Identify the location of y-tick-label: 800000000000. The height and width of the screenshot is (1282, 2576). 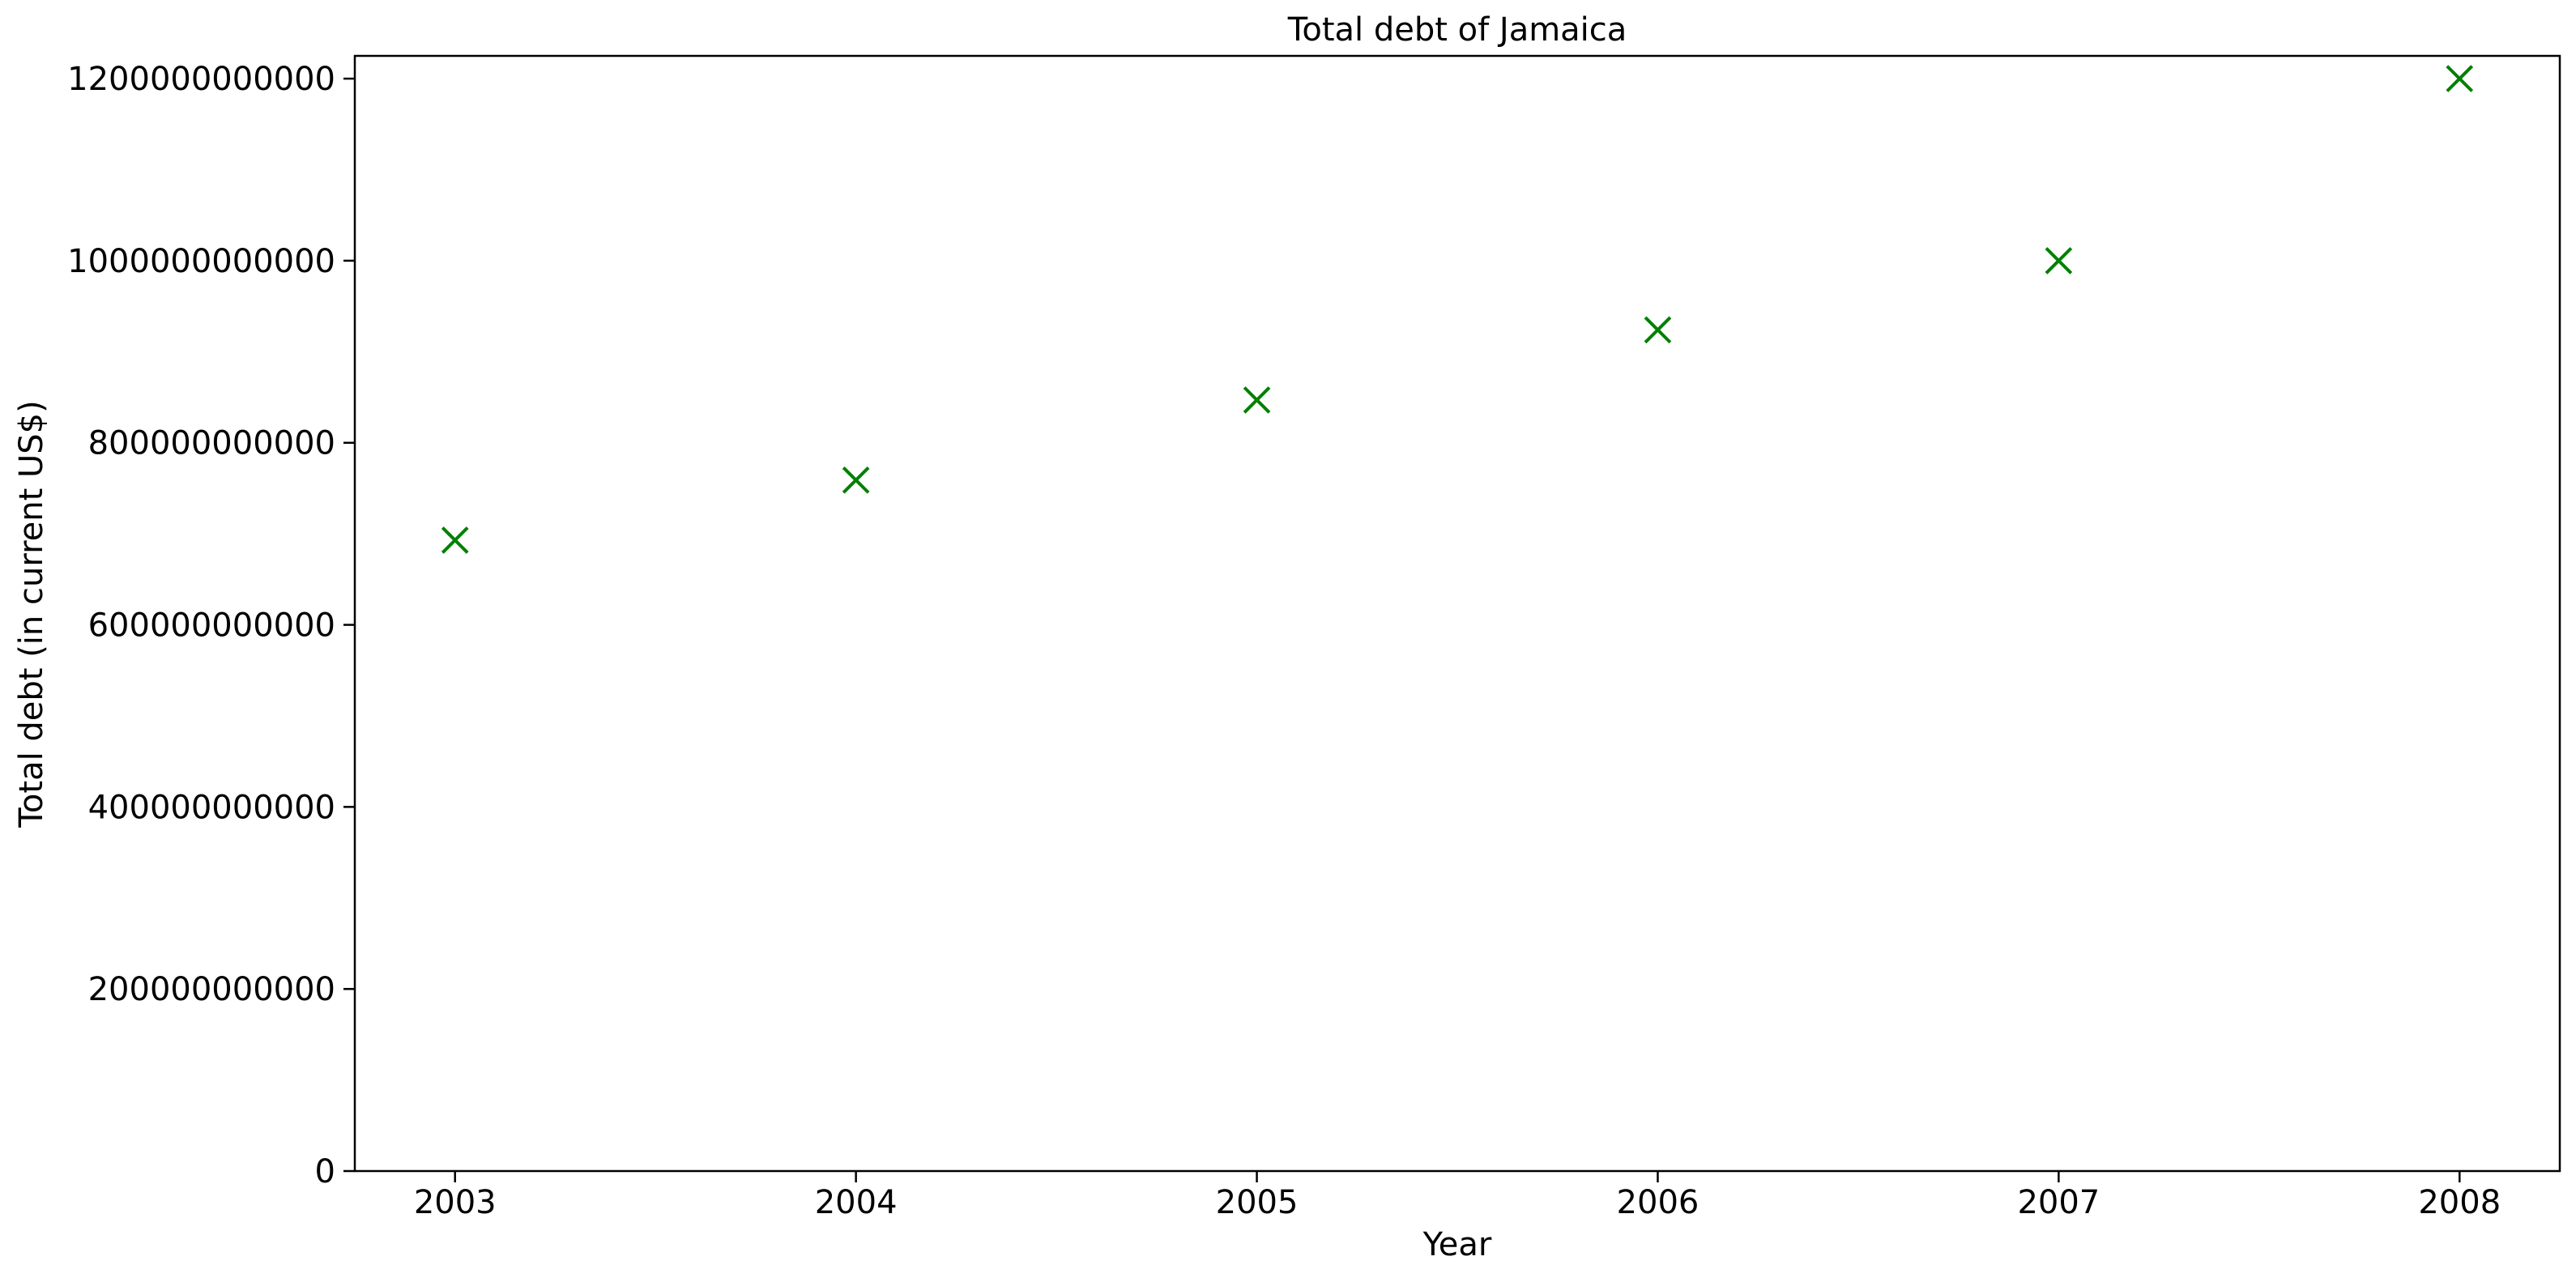
(211, 443).